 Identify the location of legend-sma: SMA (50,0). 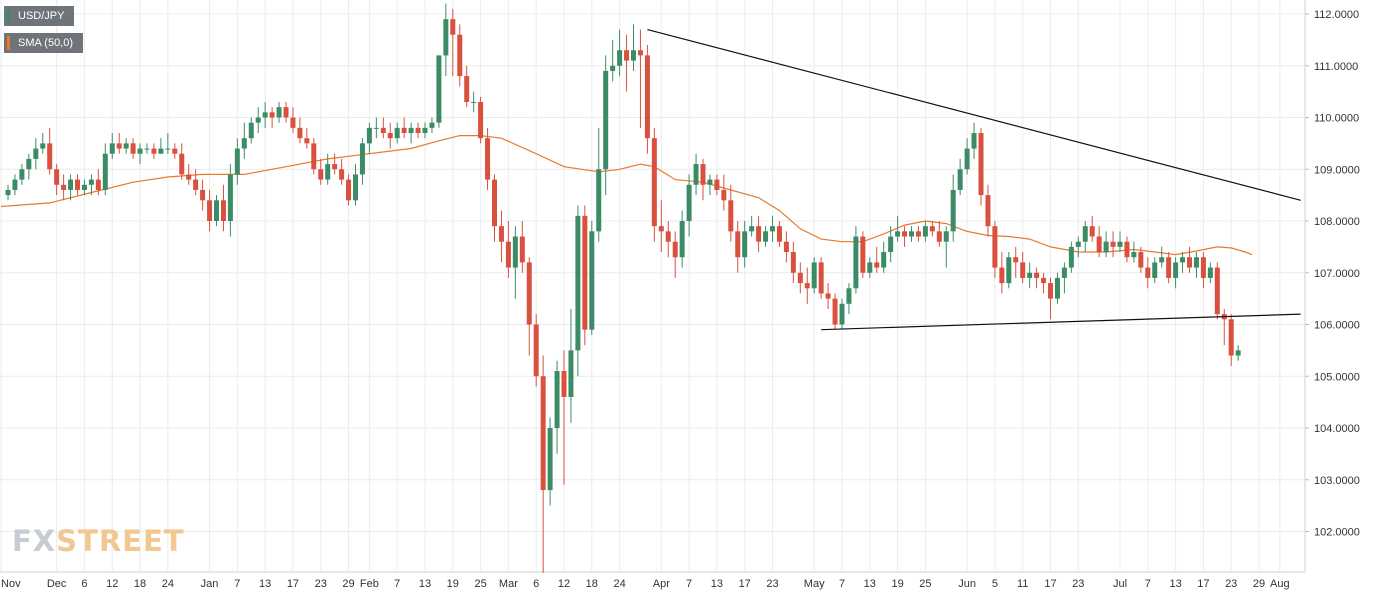
(44, 43).